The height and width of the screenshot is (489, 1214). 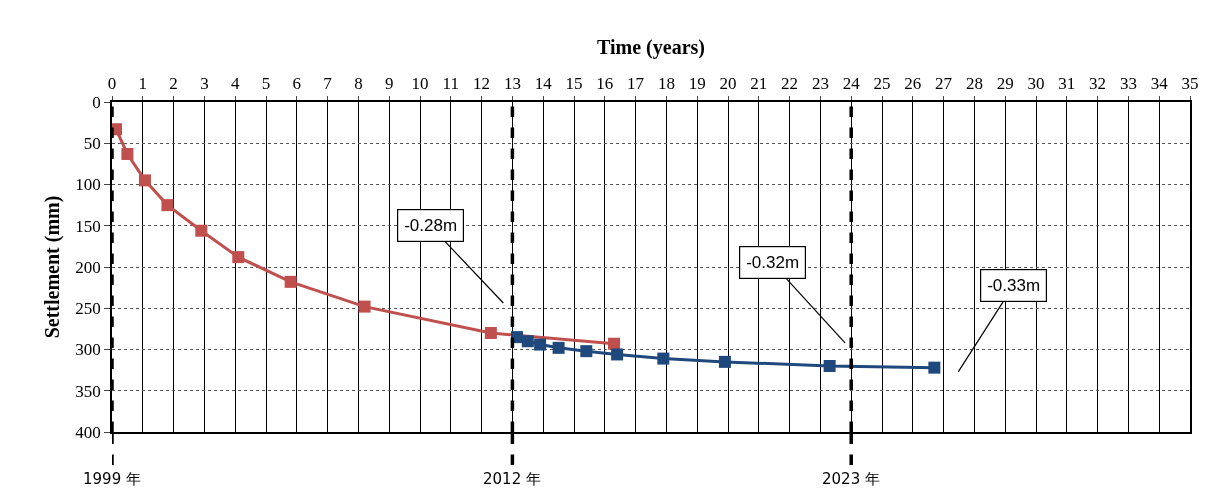 What do you see at coordinates (851, 479) in the screenshot?
I see `ref-line-label: 2023 年` at bounding box center [851, 479].